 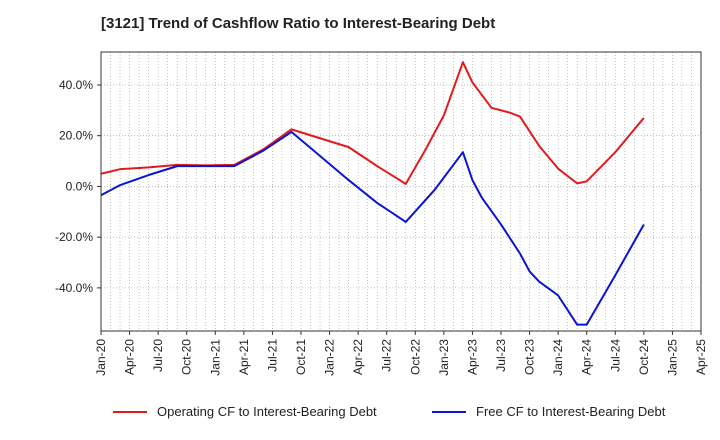 I want to click on y-tick-label: 20.0%, so click(x=76, y=136).